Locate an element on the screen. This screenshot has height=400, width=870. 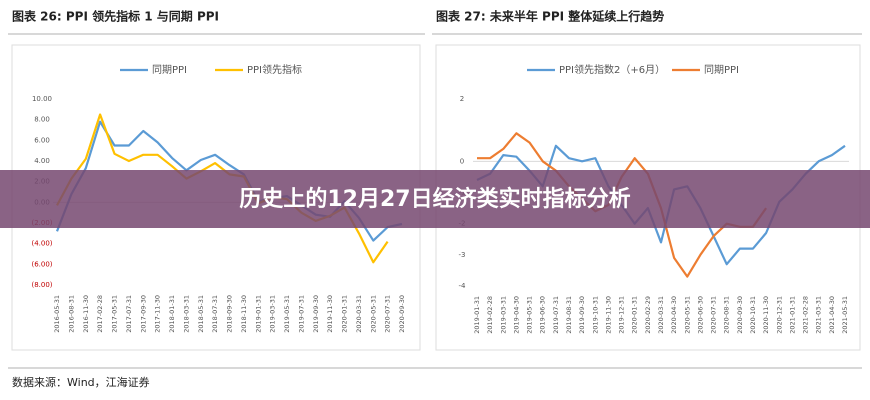
x-tick-label: 2017-07-31 is located at coordinates (129, 314).